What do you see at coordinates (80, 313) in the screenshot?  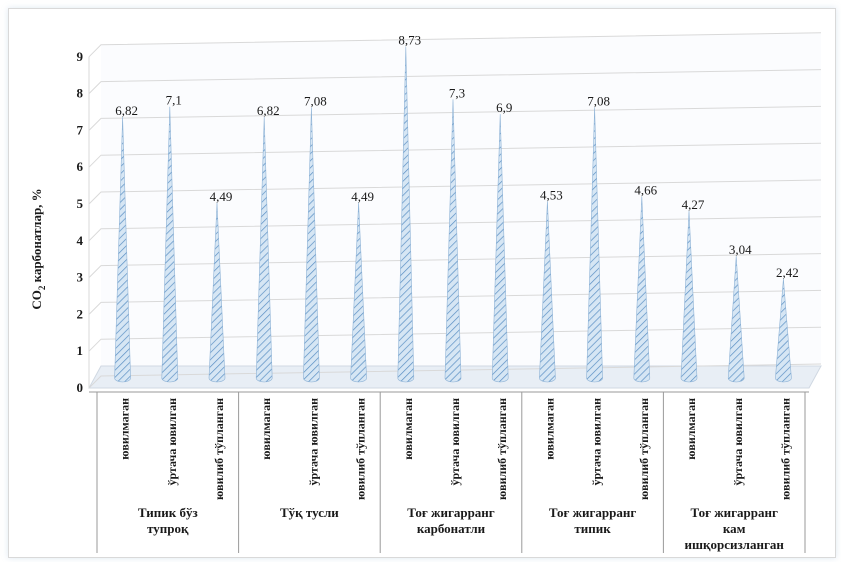 I see `y-tick-label: 2` at bounding box center [80, 313].